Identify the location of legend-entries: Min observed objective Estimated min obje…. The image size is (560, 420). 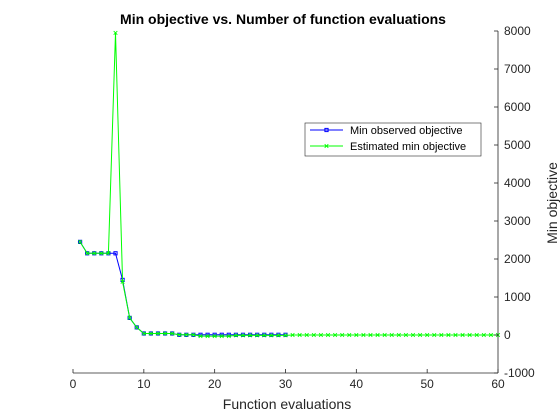
(388, 139).